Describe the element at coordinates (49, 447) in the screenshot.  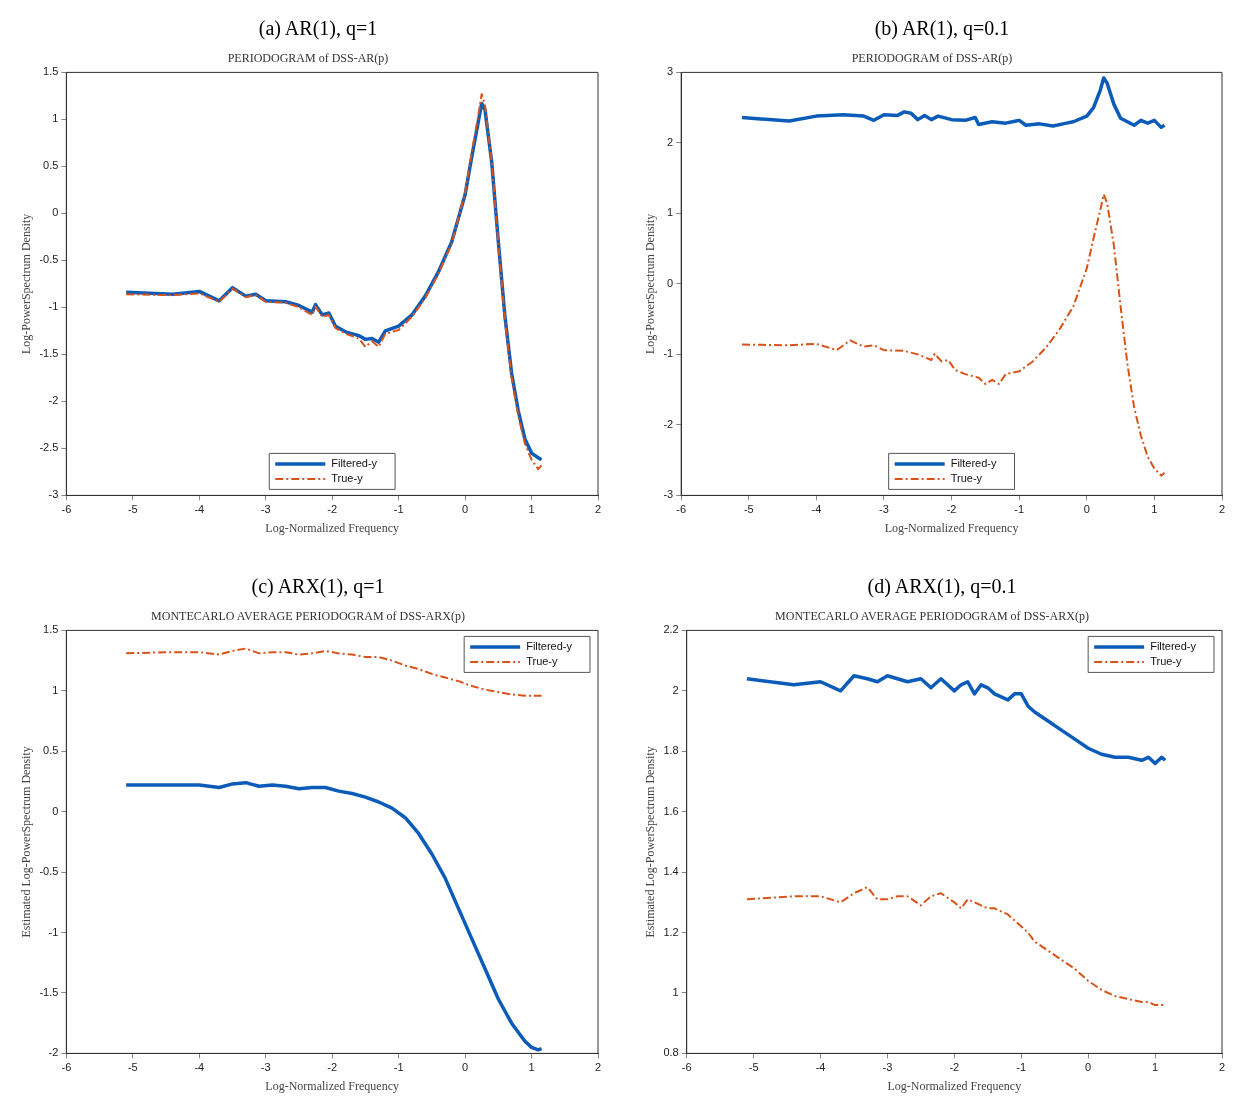
I see `y-tick-label: -2.5` at that location.